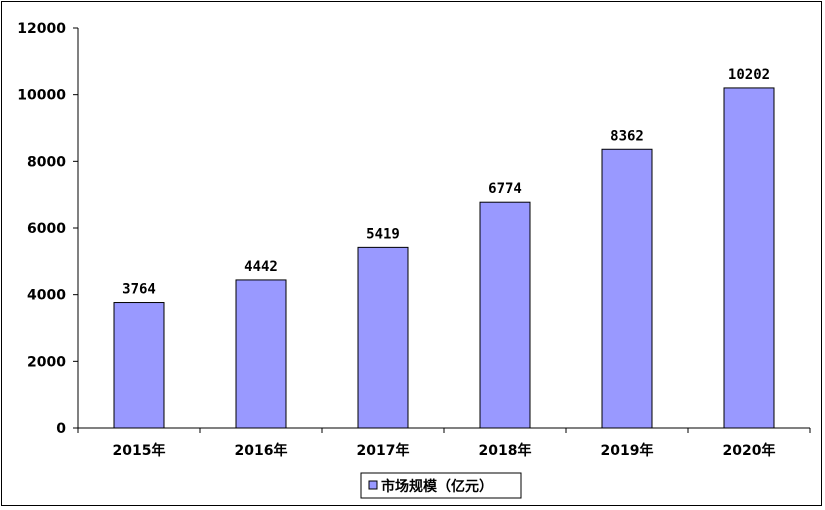 Image resolution: width=825 pixels, height=510 pixels. What do you see at coordinates (444, 443) in the screenshot?
I see `x-axis: 2015年 2016年 2017年 2018年 2019年 2020年` at bounding box center [444, 443].